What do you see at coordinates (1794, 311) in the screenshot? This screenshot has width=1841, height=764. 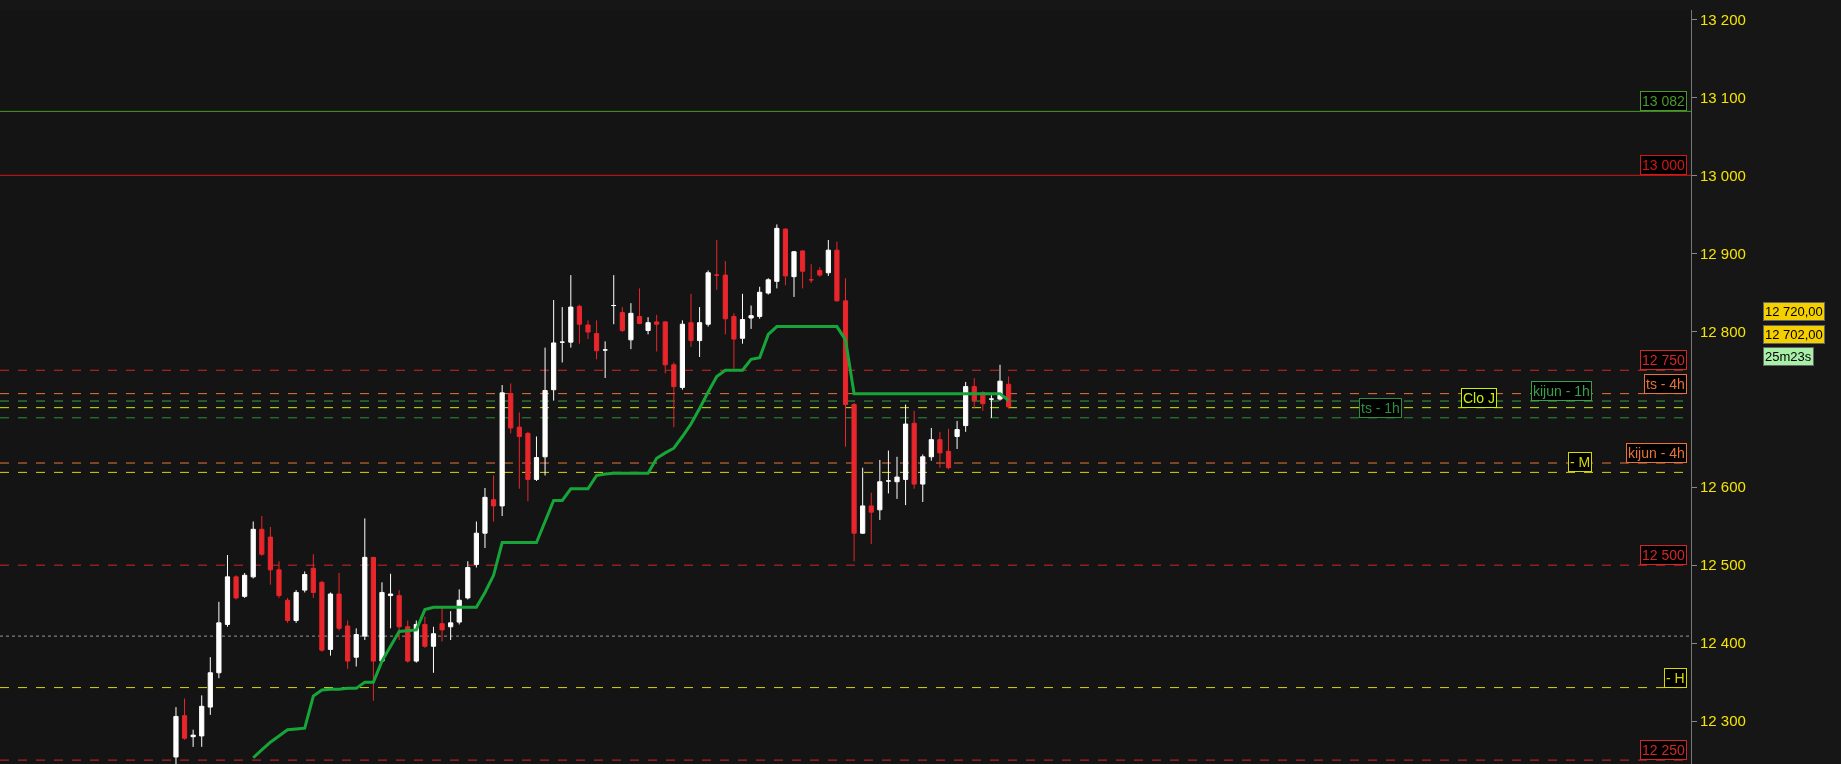 I see `text: 12 720,00` at bounding box center [1794, 311].